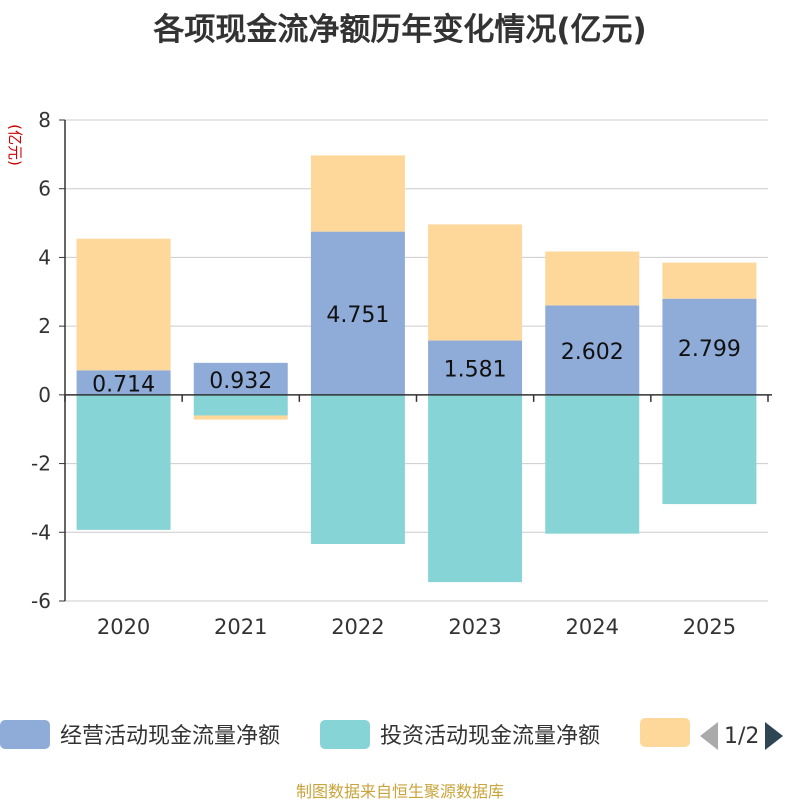 This screenshot has width=800, height=802. I want to click on y-axis-title: (亿元), so click(15, 145).